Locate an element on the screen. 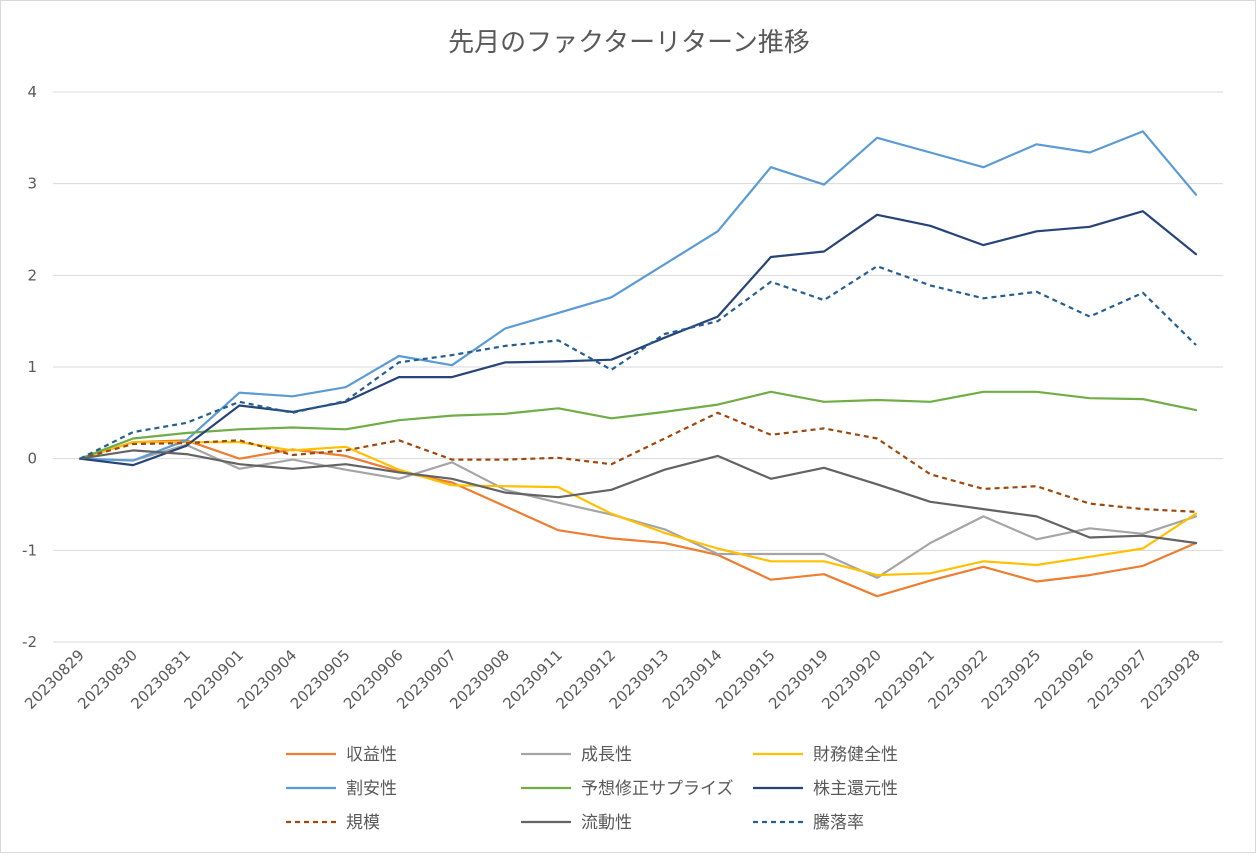 This screenshot has width=1256, height=854. y-tick-label: -2 is located at coordinates (29, 642).